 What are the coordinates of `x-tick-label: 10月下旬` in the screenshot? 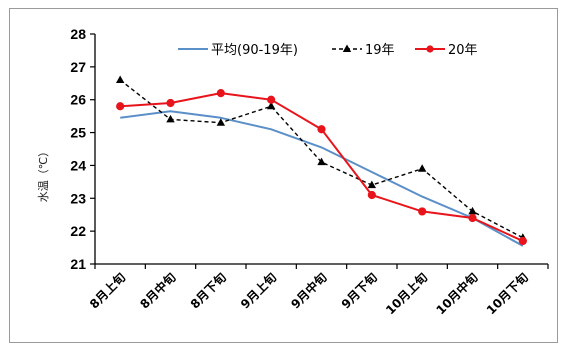 It's located at (507, 294).